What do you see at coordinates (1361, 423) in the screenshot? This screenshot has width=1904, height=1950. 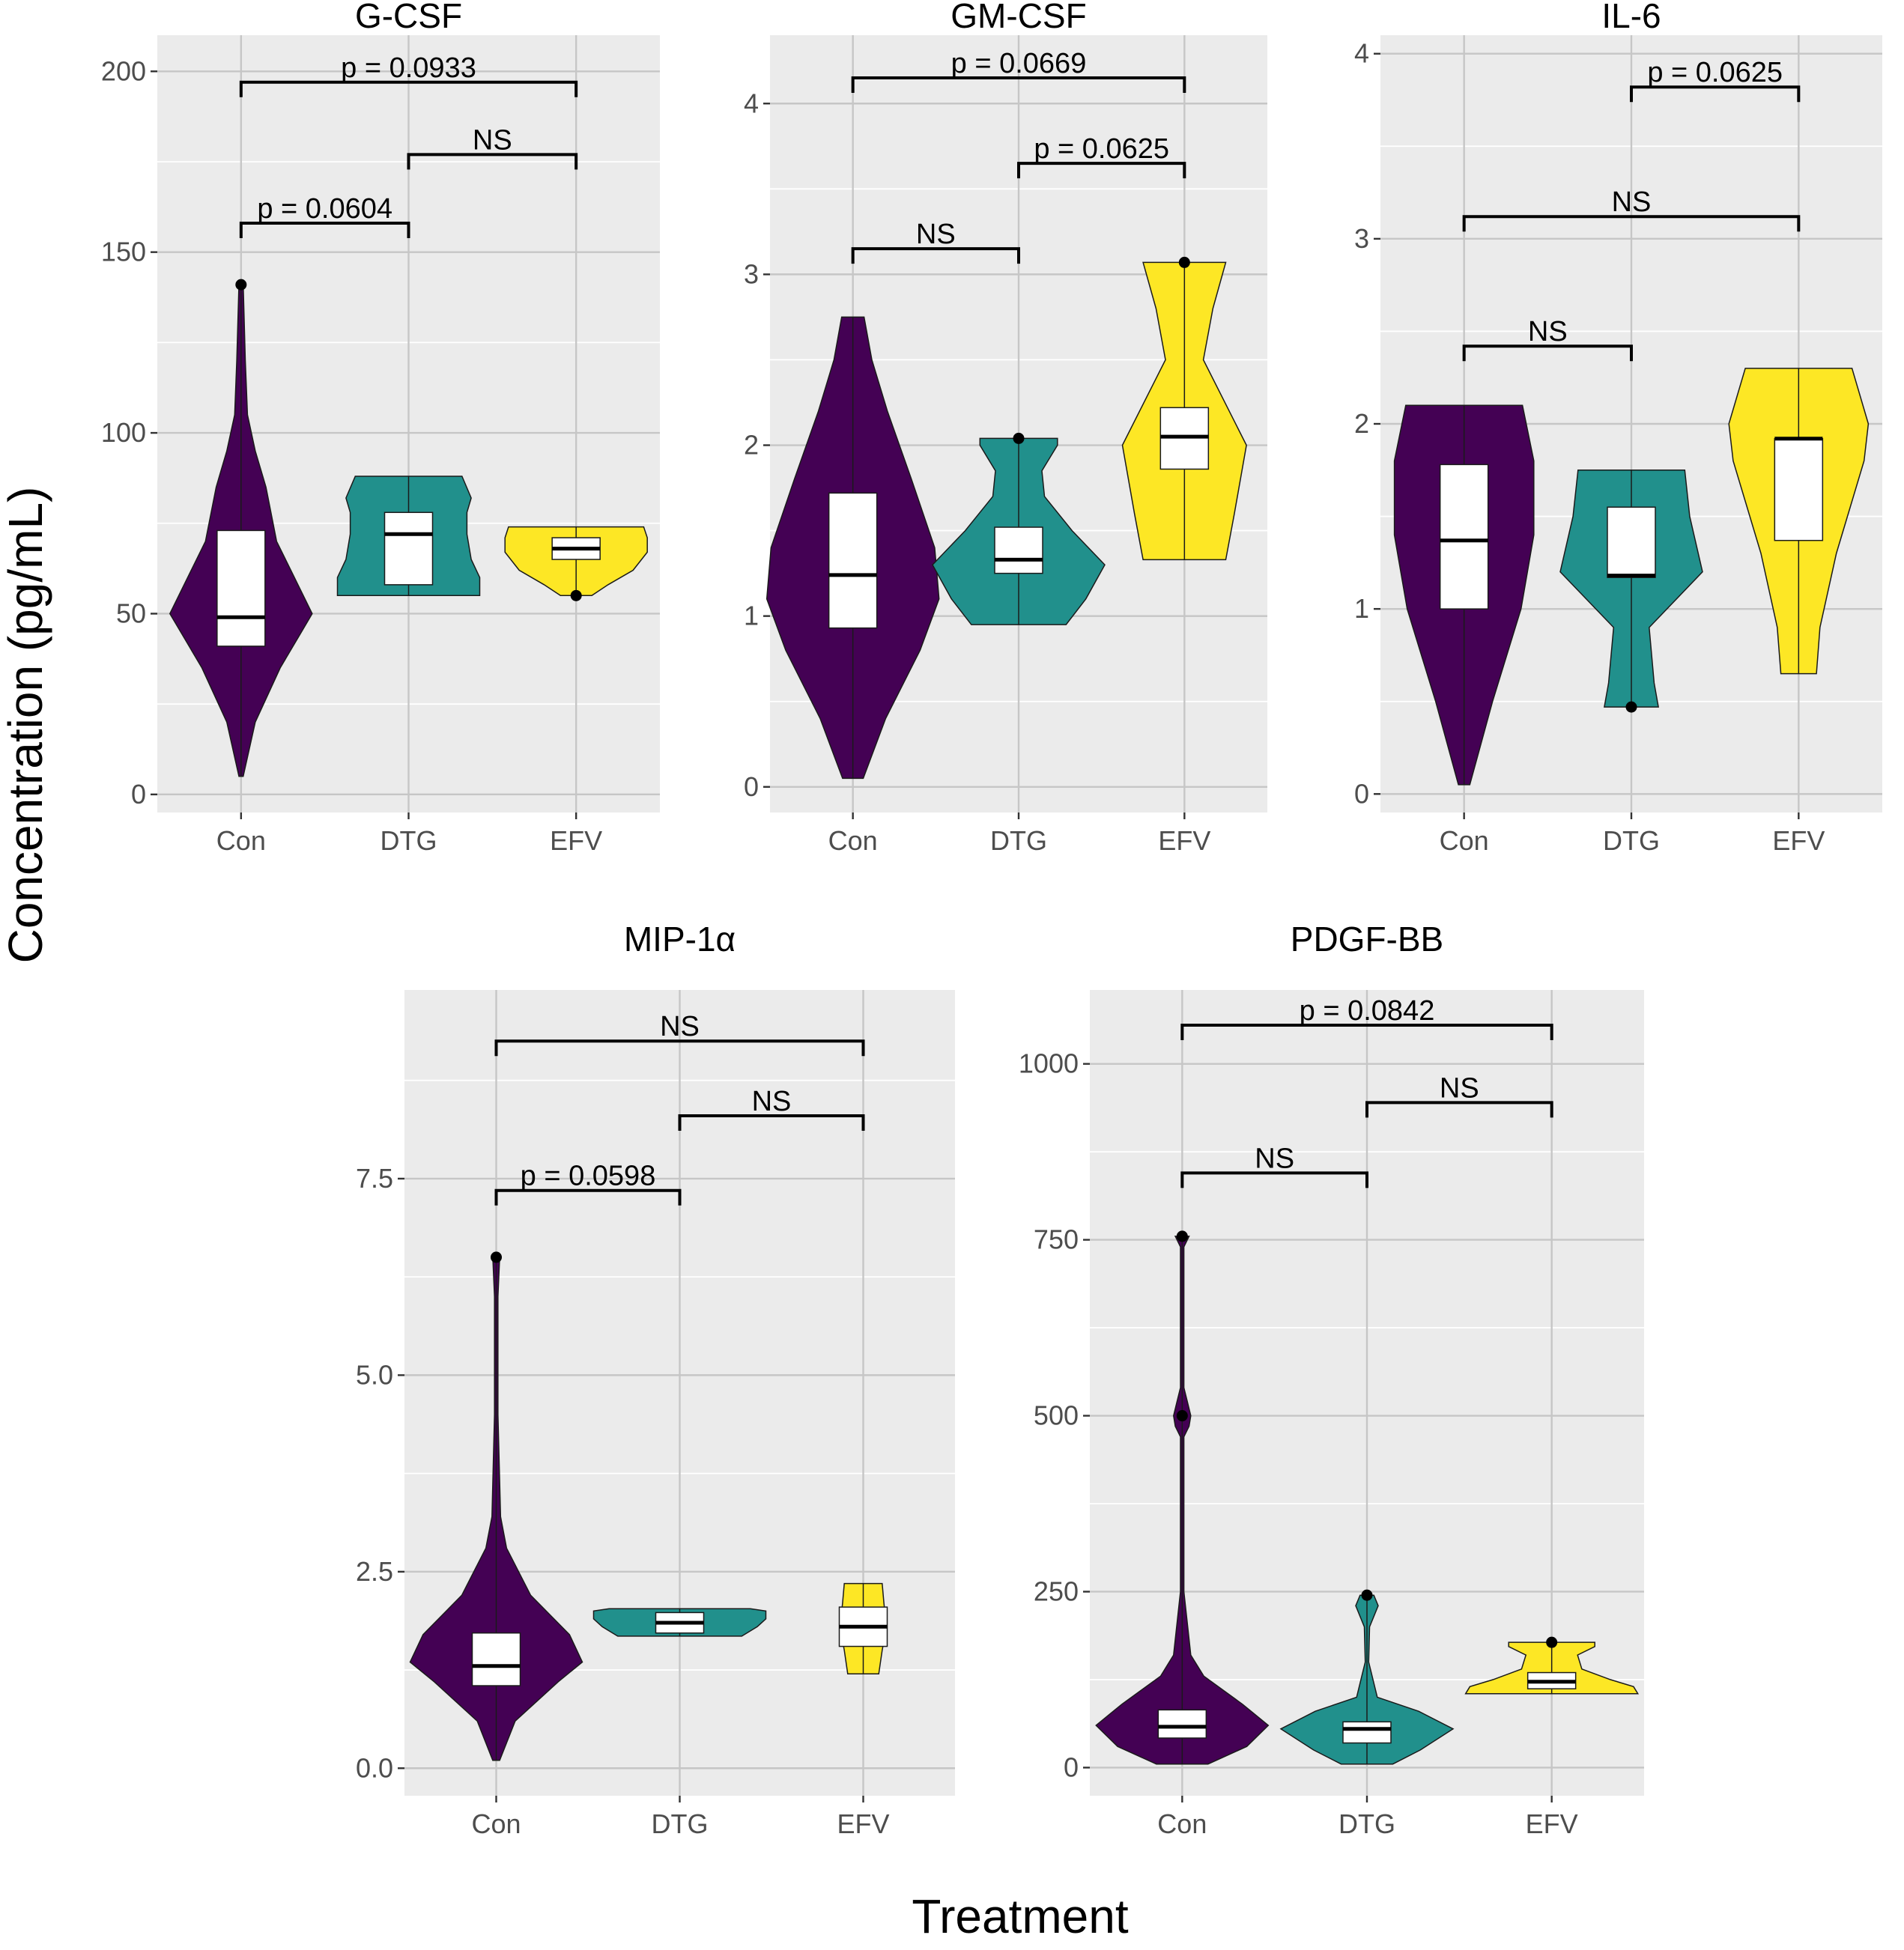 I see `il-6-y-tick-label: 2` at bounding box center [1361, 423].